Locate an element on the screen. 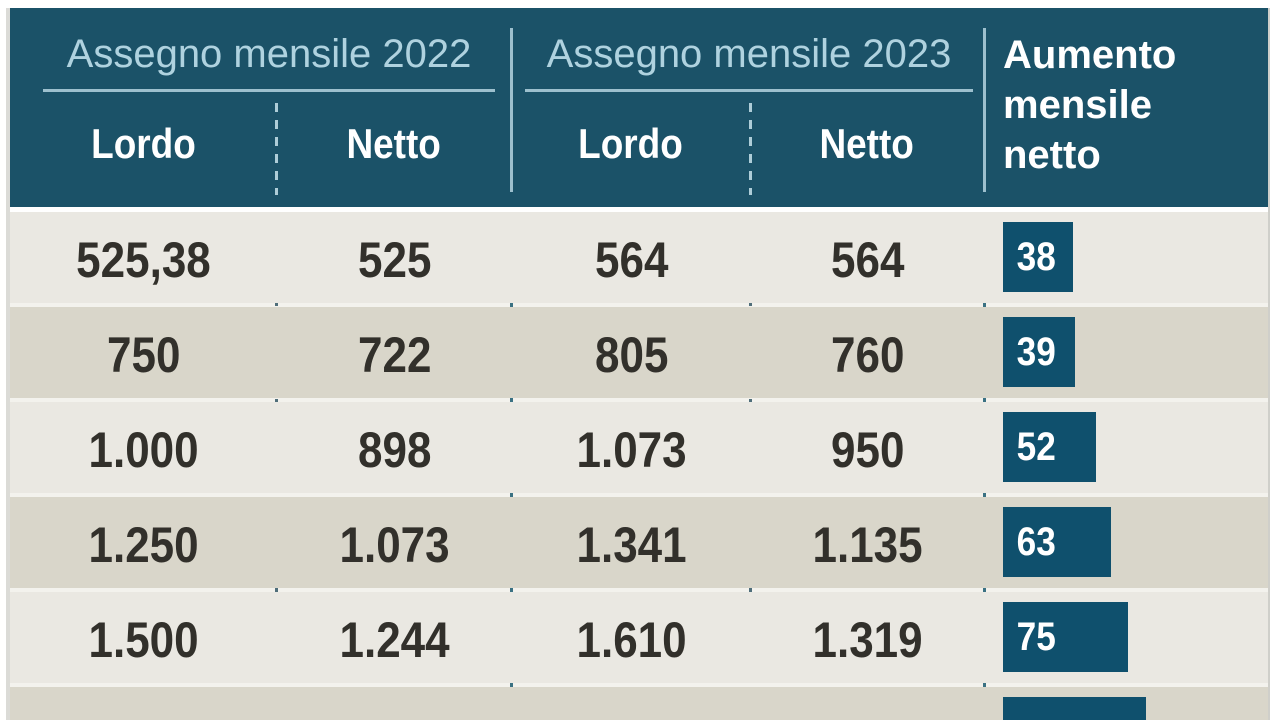 This screenshot has height=720, width=1280. cell-netto-2023-value: 1.135 is located at coordinates (868, 545).